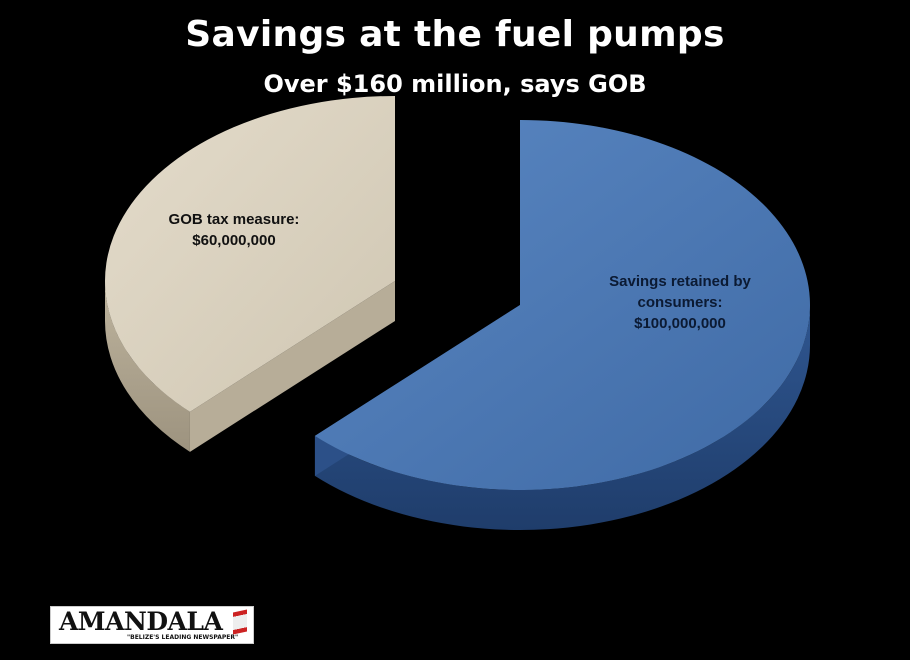 This screenshot has height=660, width=910. I want to click on chart-subtitle: Over $160 million, says GOB, so click(455, 84).